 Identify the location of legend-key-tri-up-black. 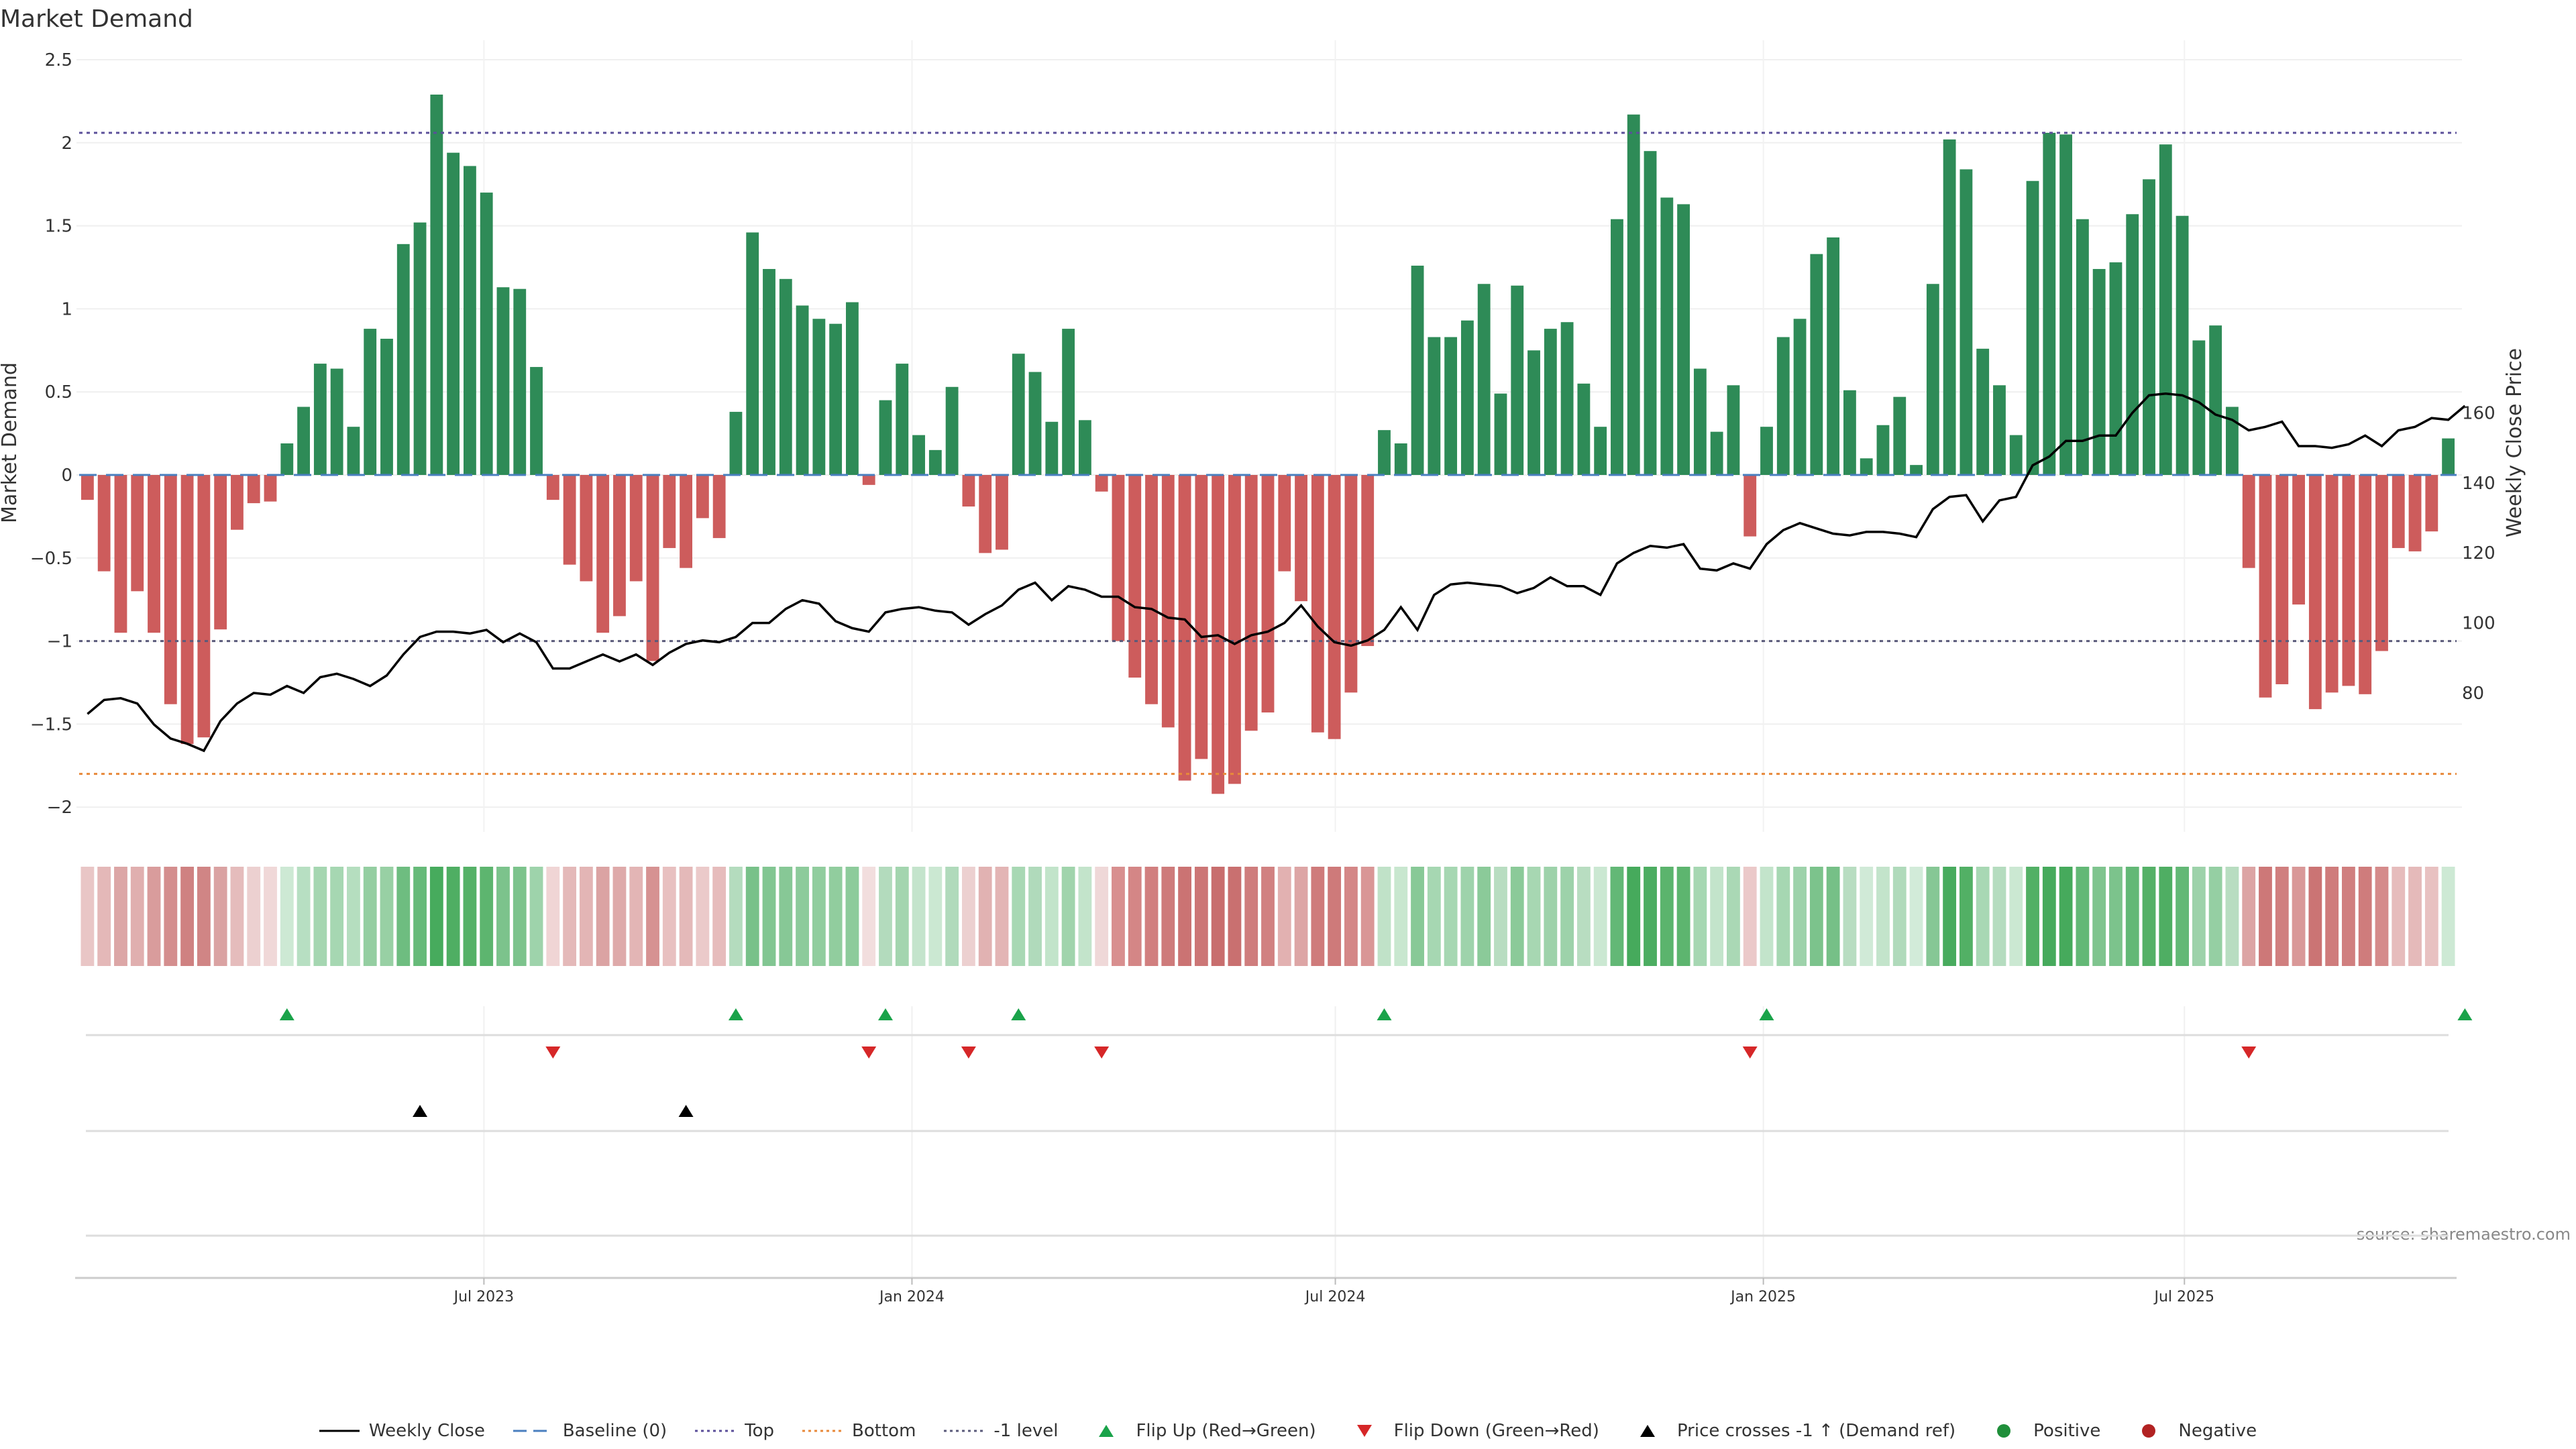
(1647, 1431).